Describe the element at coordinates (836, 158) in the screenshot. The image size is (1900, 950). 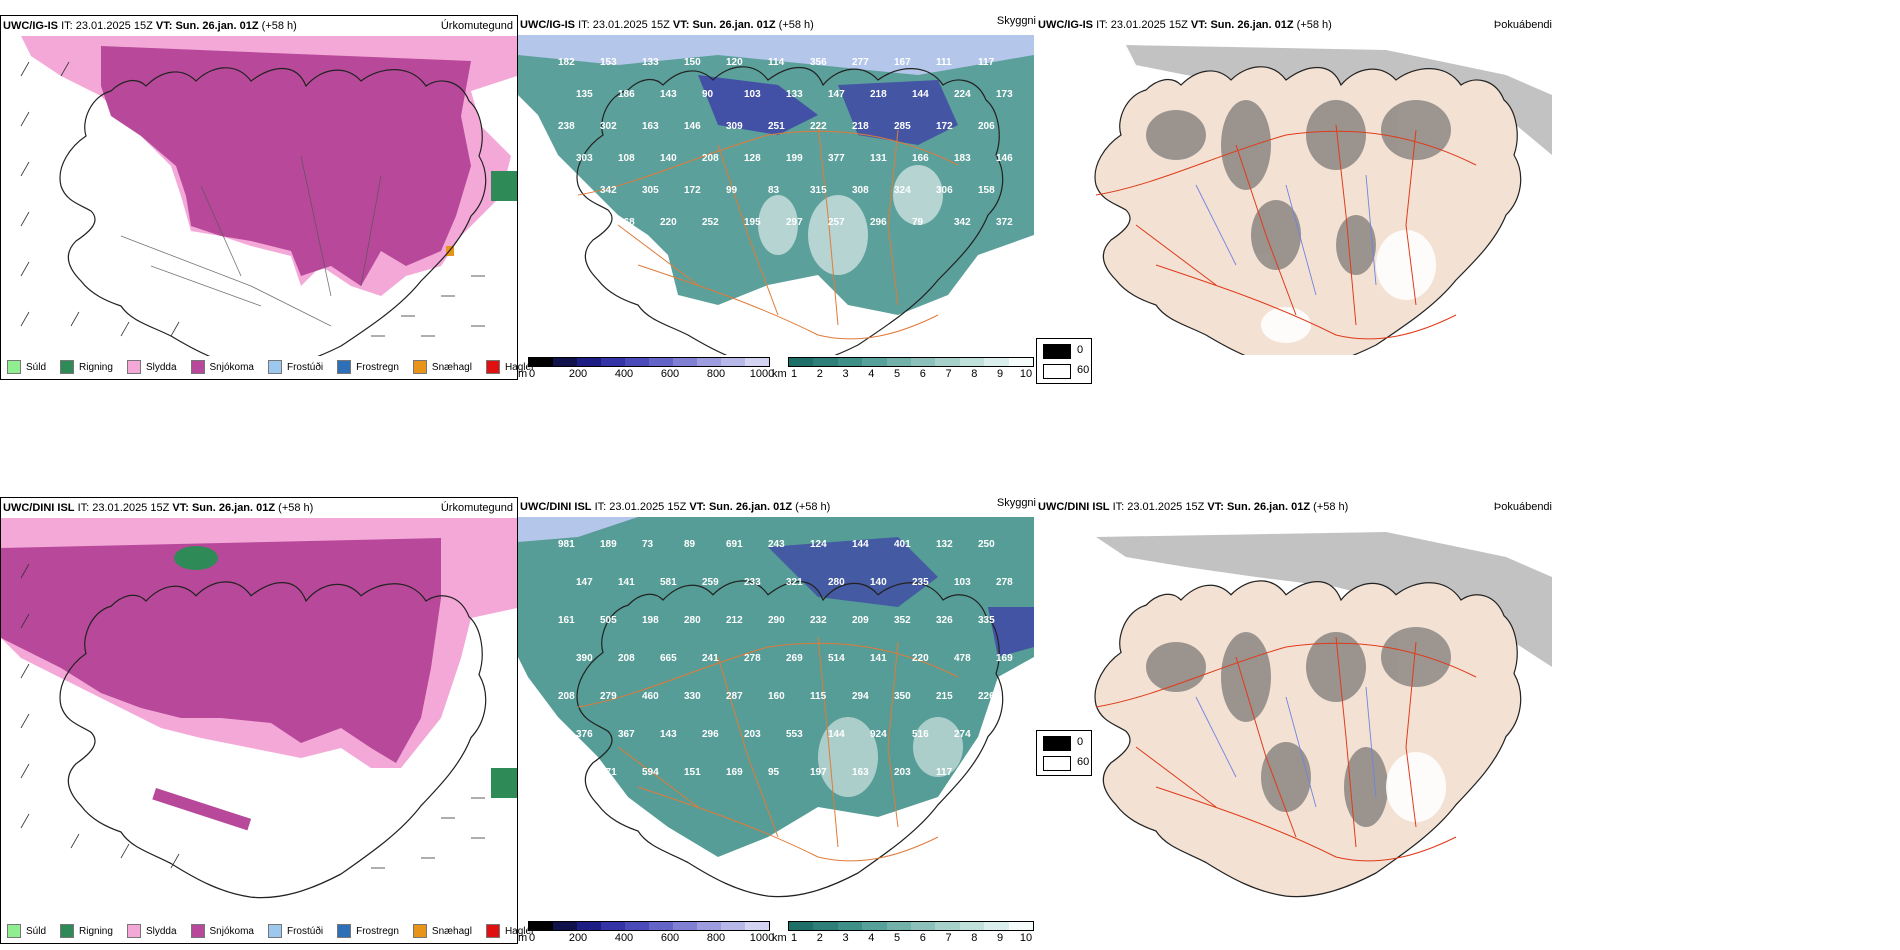
I see `visibility-value: 377` at that location.